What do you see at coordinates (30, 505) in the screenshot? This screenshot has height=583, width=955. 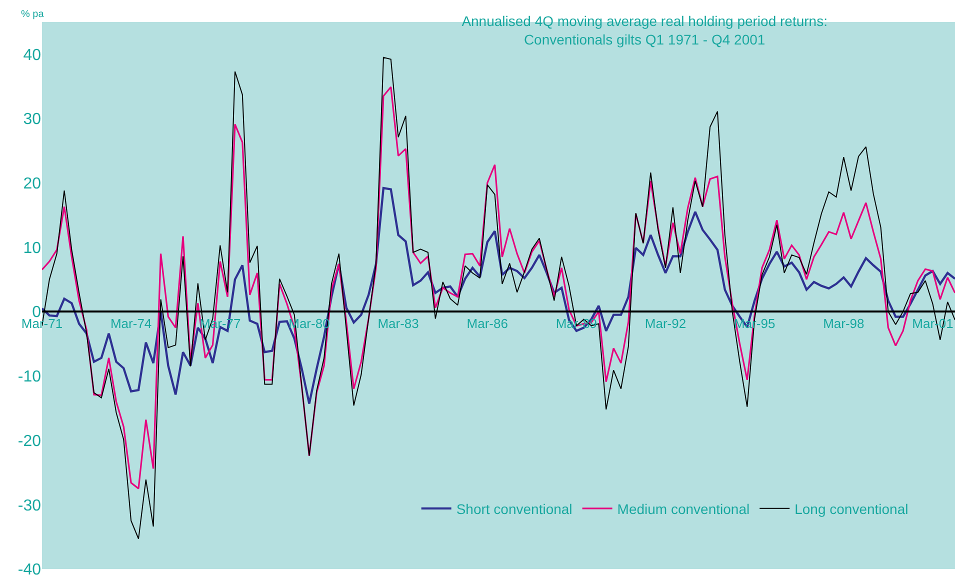 I see `y-tick-label: -30` at bounding box center [30, 505].